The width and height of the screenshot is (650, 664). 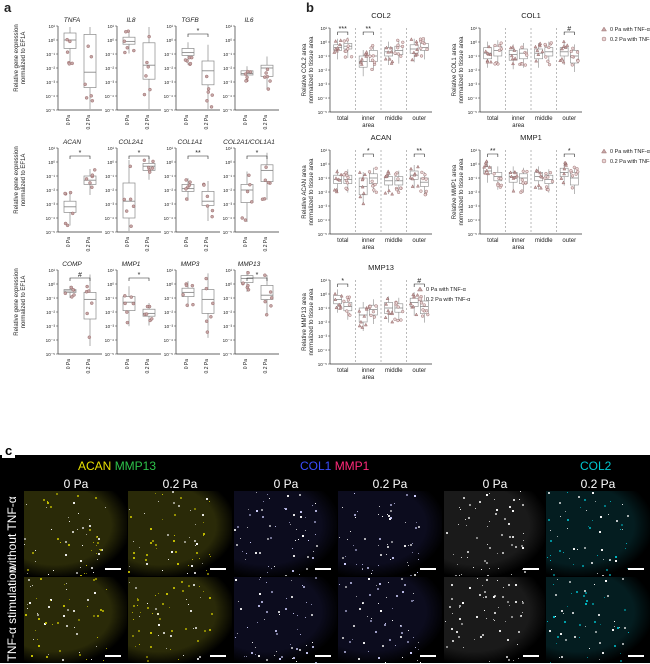 What do you see at coordinates (472, 178) in the screenshot?
I see `y-tick-label: 10⁻¹` at bounding box center [472, 178].